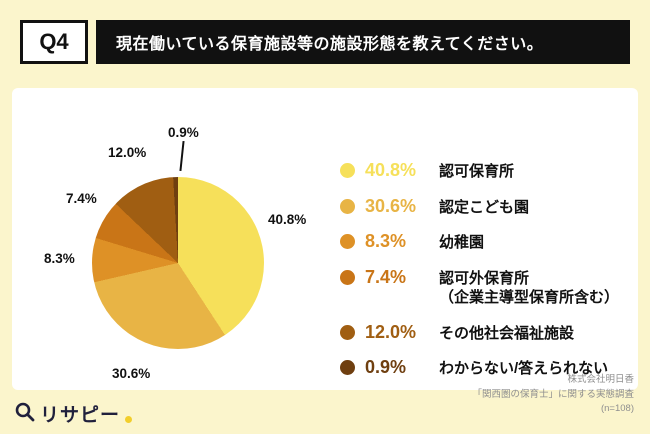 The width and height of the screenshot is (650, 434). Describe the element at coordinates (131, 373) in the screenshot. I see `pie-label-kodomoen: 30.6%` at that location.